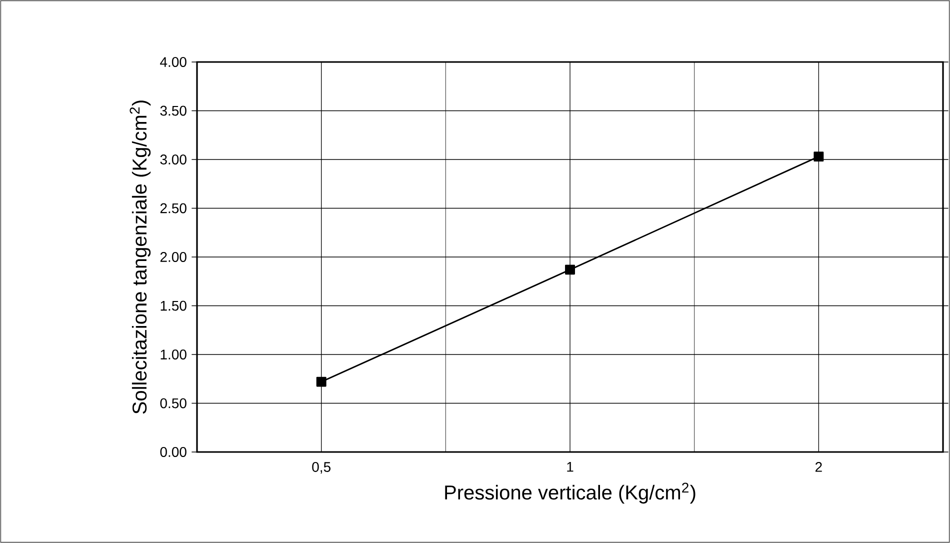 This screenshot has height=543, width=950. I want to click on y-tick-label: 1.50, so click(173, 305).